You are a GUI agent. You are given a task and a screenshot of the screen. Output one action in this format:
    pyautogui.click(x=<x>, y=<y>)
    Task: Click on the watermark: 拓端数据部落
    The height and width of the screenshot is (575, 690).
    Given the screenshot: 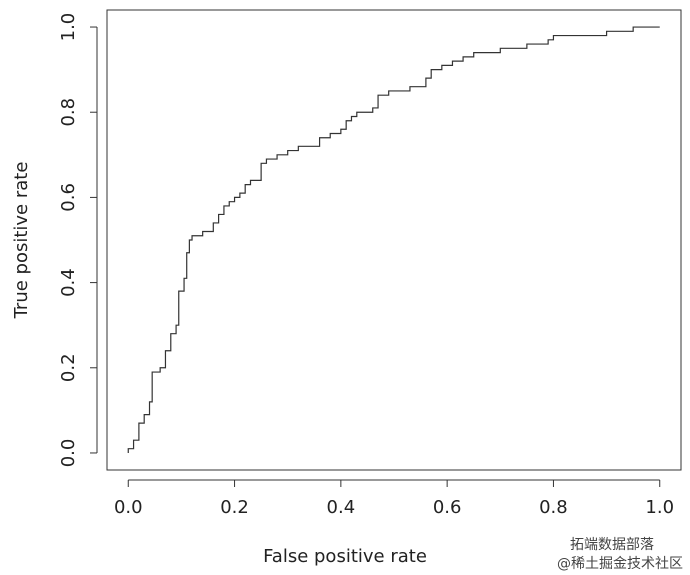 What is the action you would take?
    pyautogui.click(x=612, y=545)
    